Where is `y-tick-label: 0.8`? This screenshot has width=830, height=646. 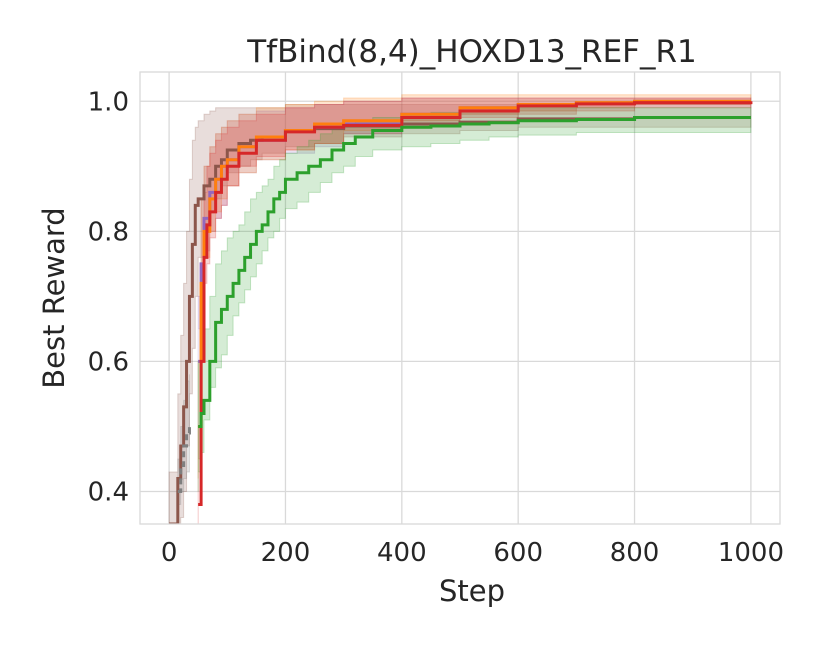
y-tick-label: 0.8 is located at coordinates (108, 232).